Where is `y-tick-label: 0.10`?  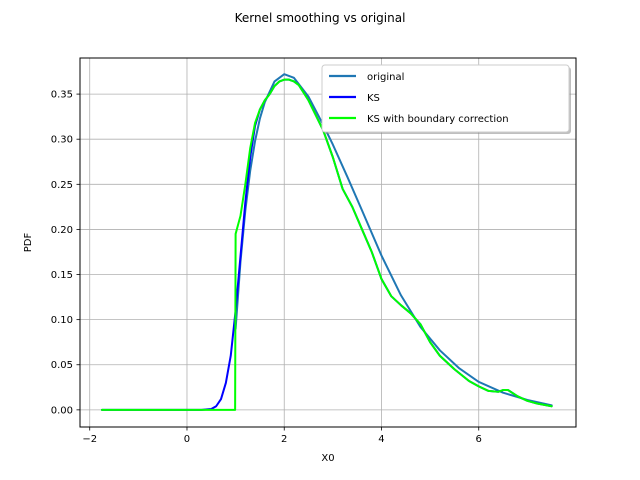 y-tick-label: 0.10 is located at coordinates (62, 320).